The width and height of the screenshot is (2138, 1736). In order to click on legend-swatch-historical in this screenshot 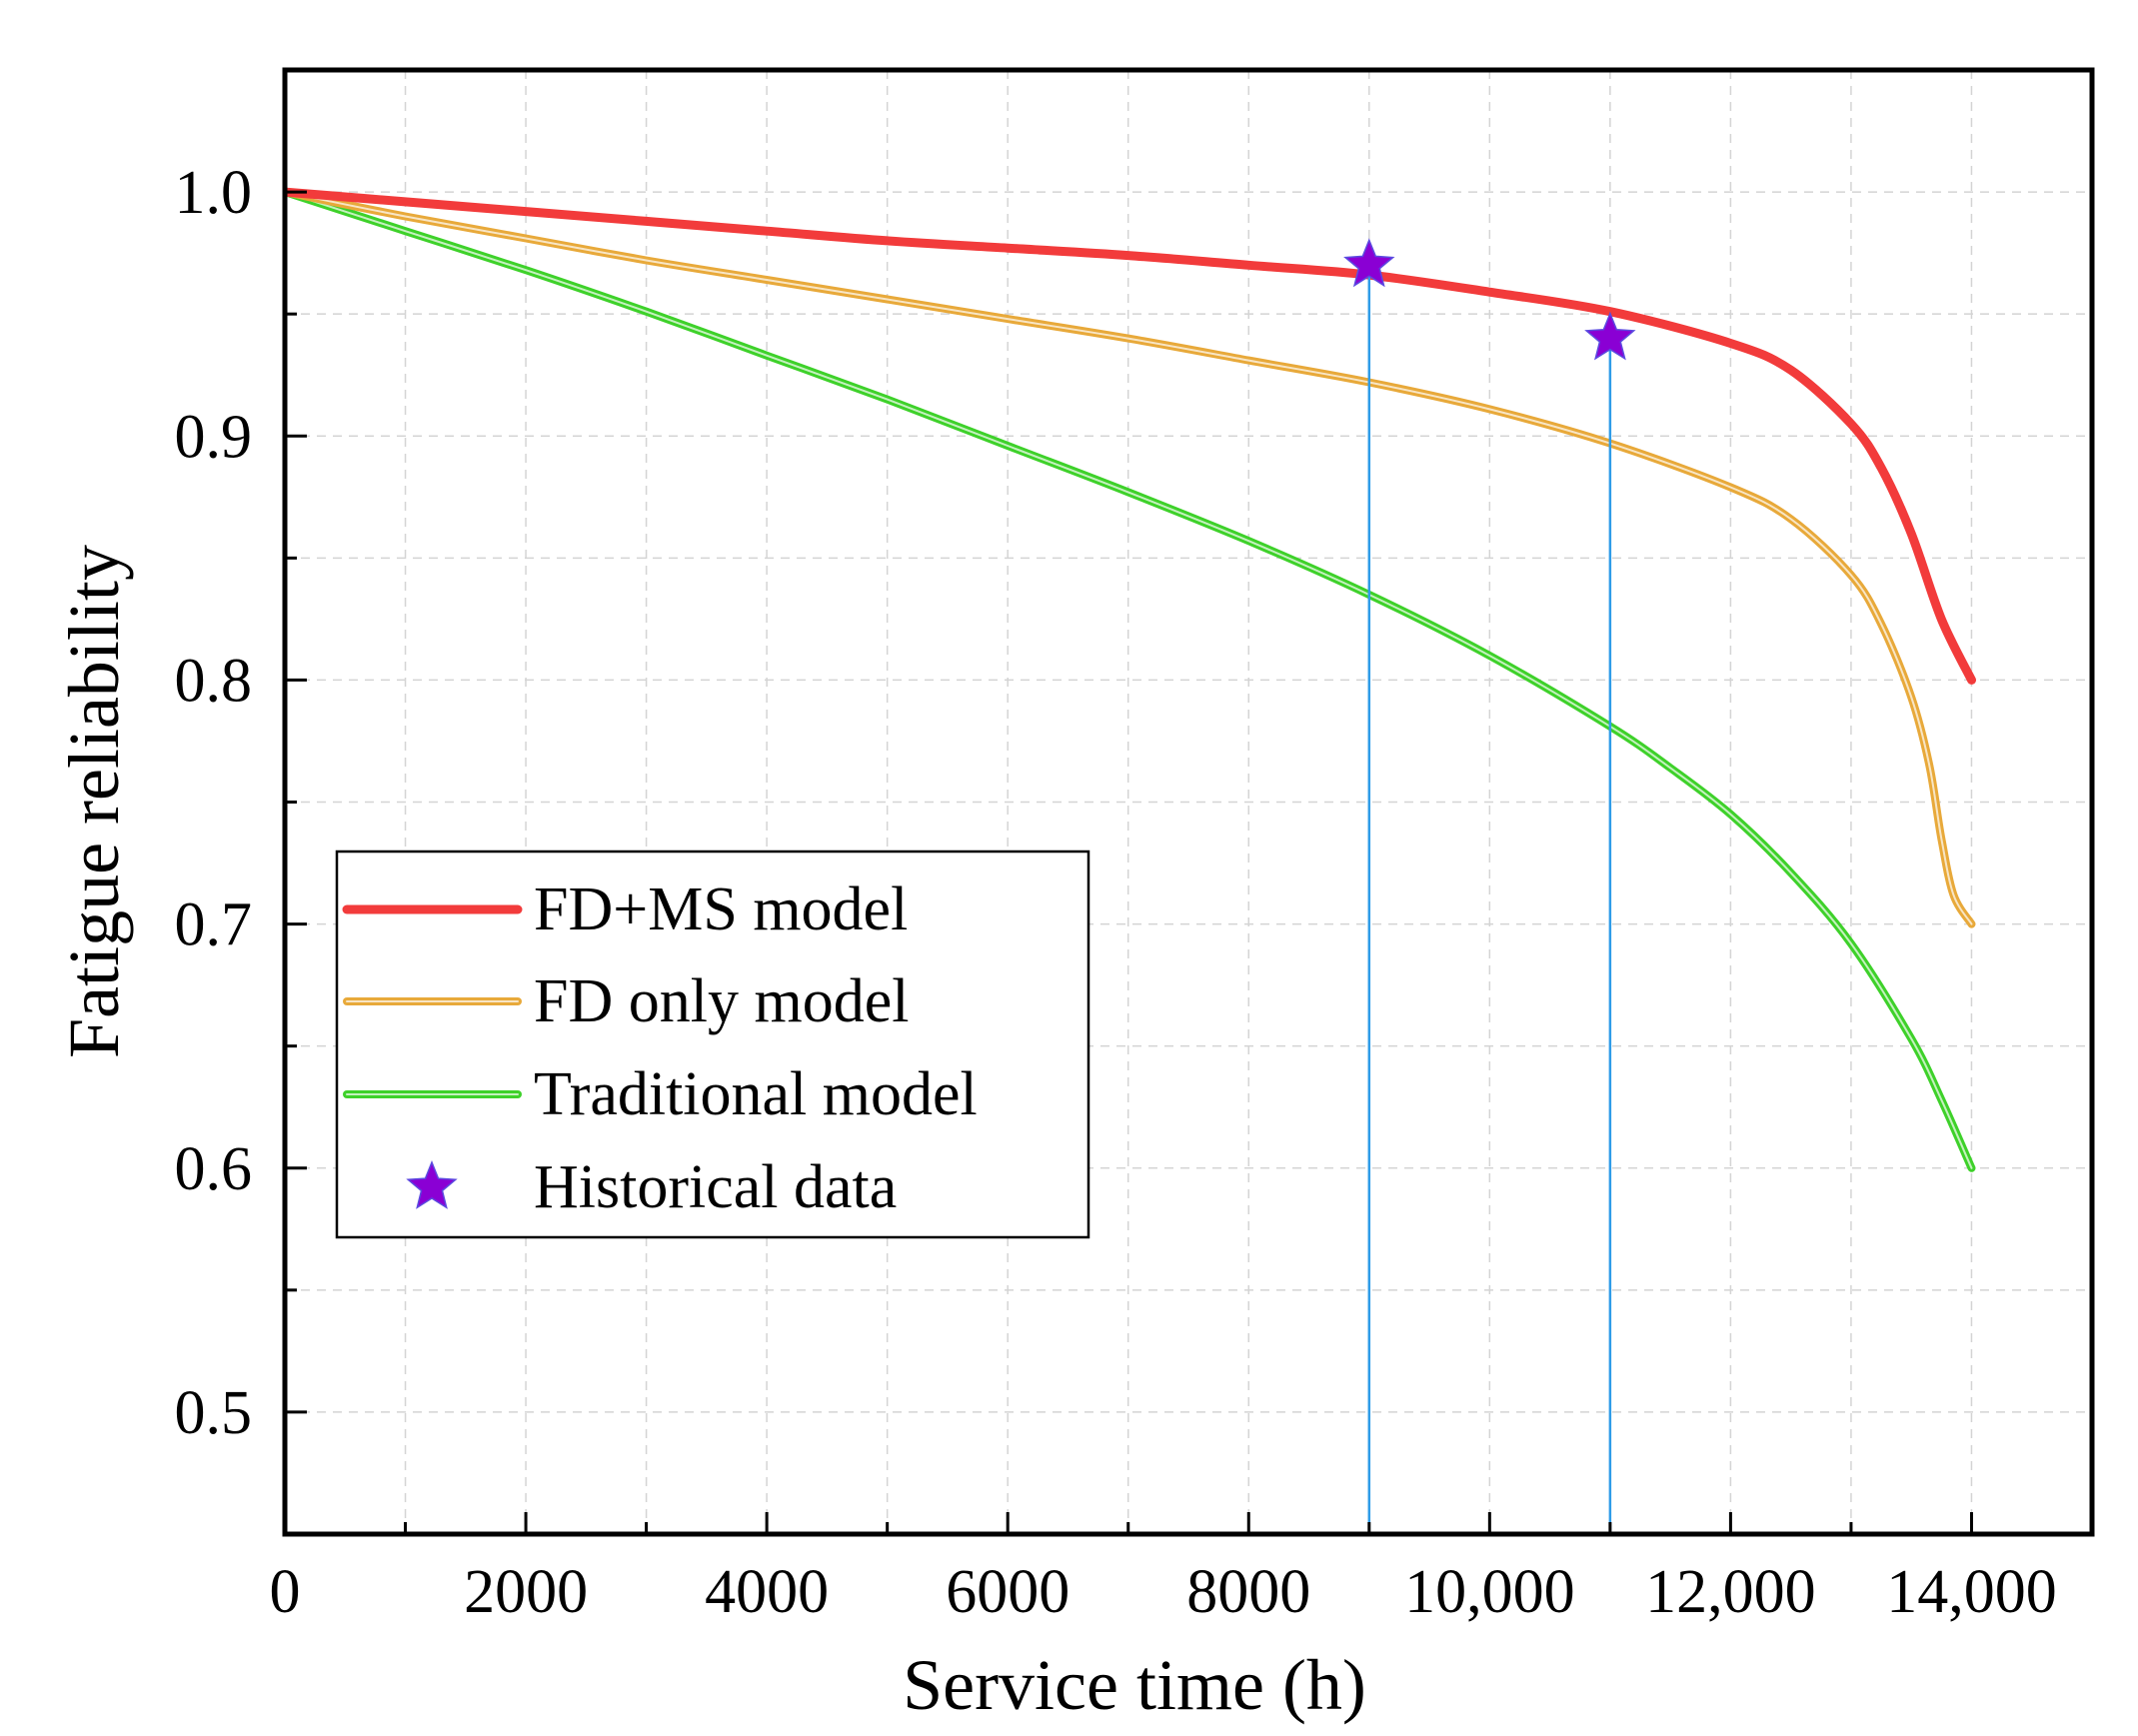, I will do `click(432, 1184)`.